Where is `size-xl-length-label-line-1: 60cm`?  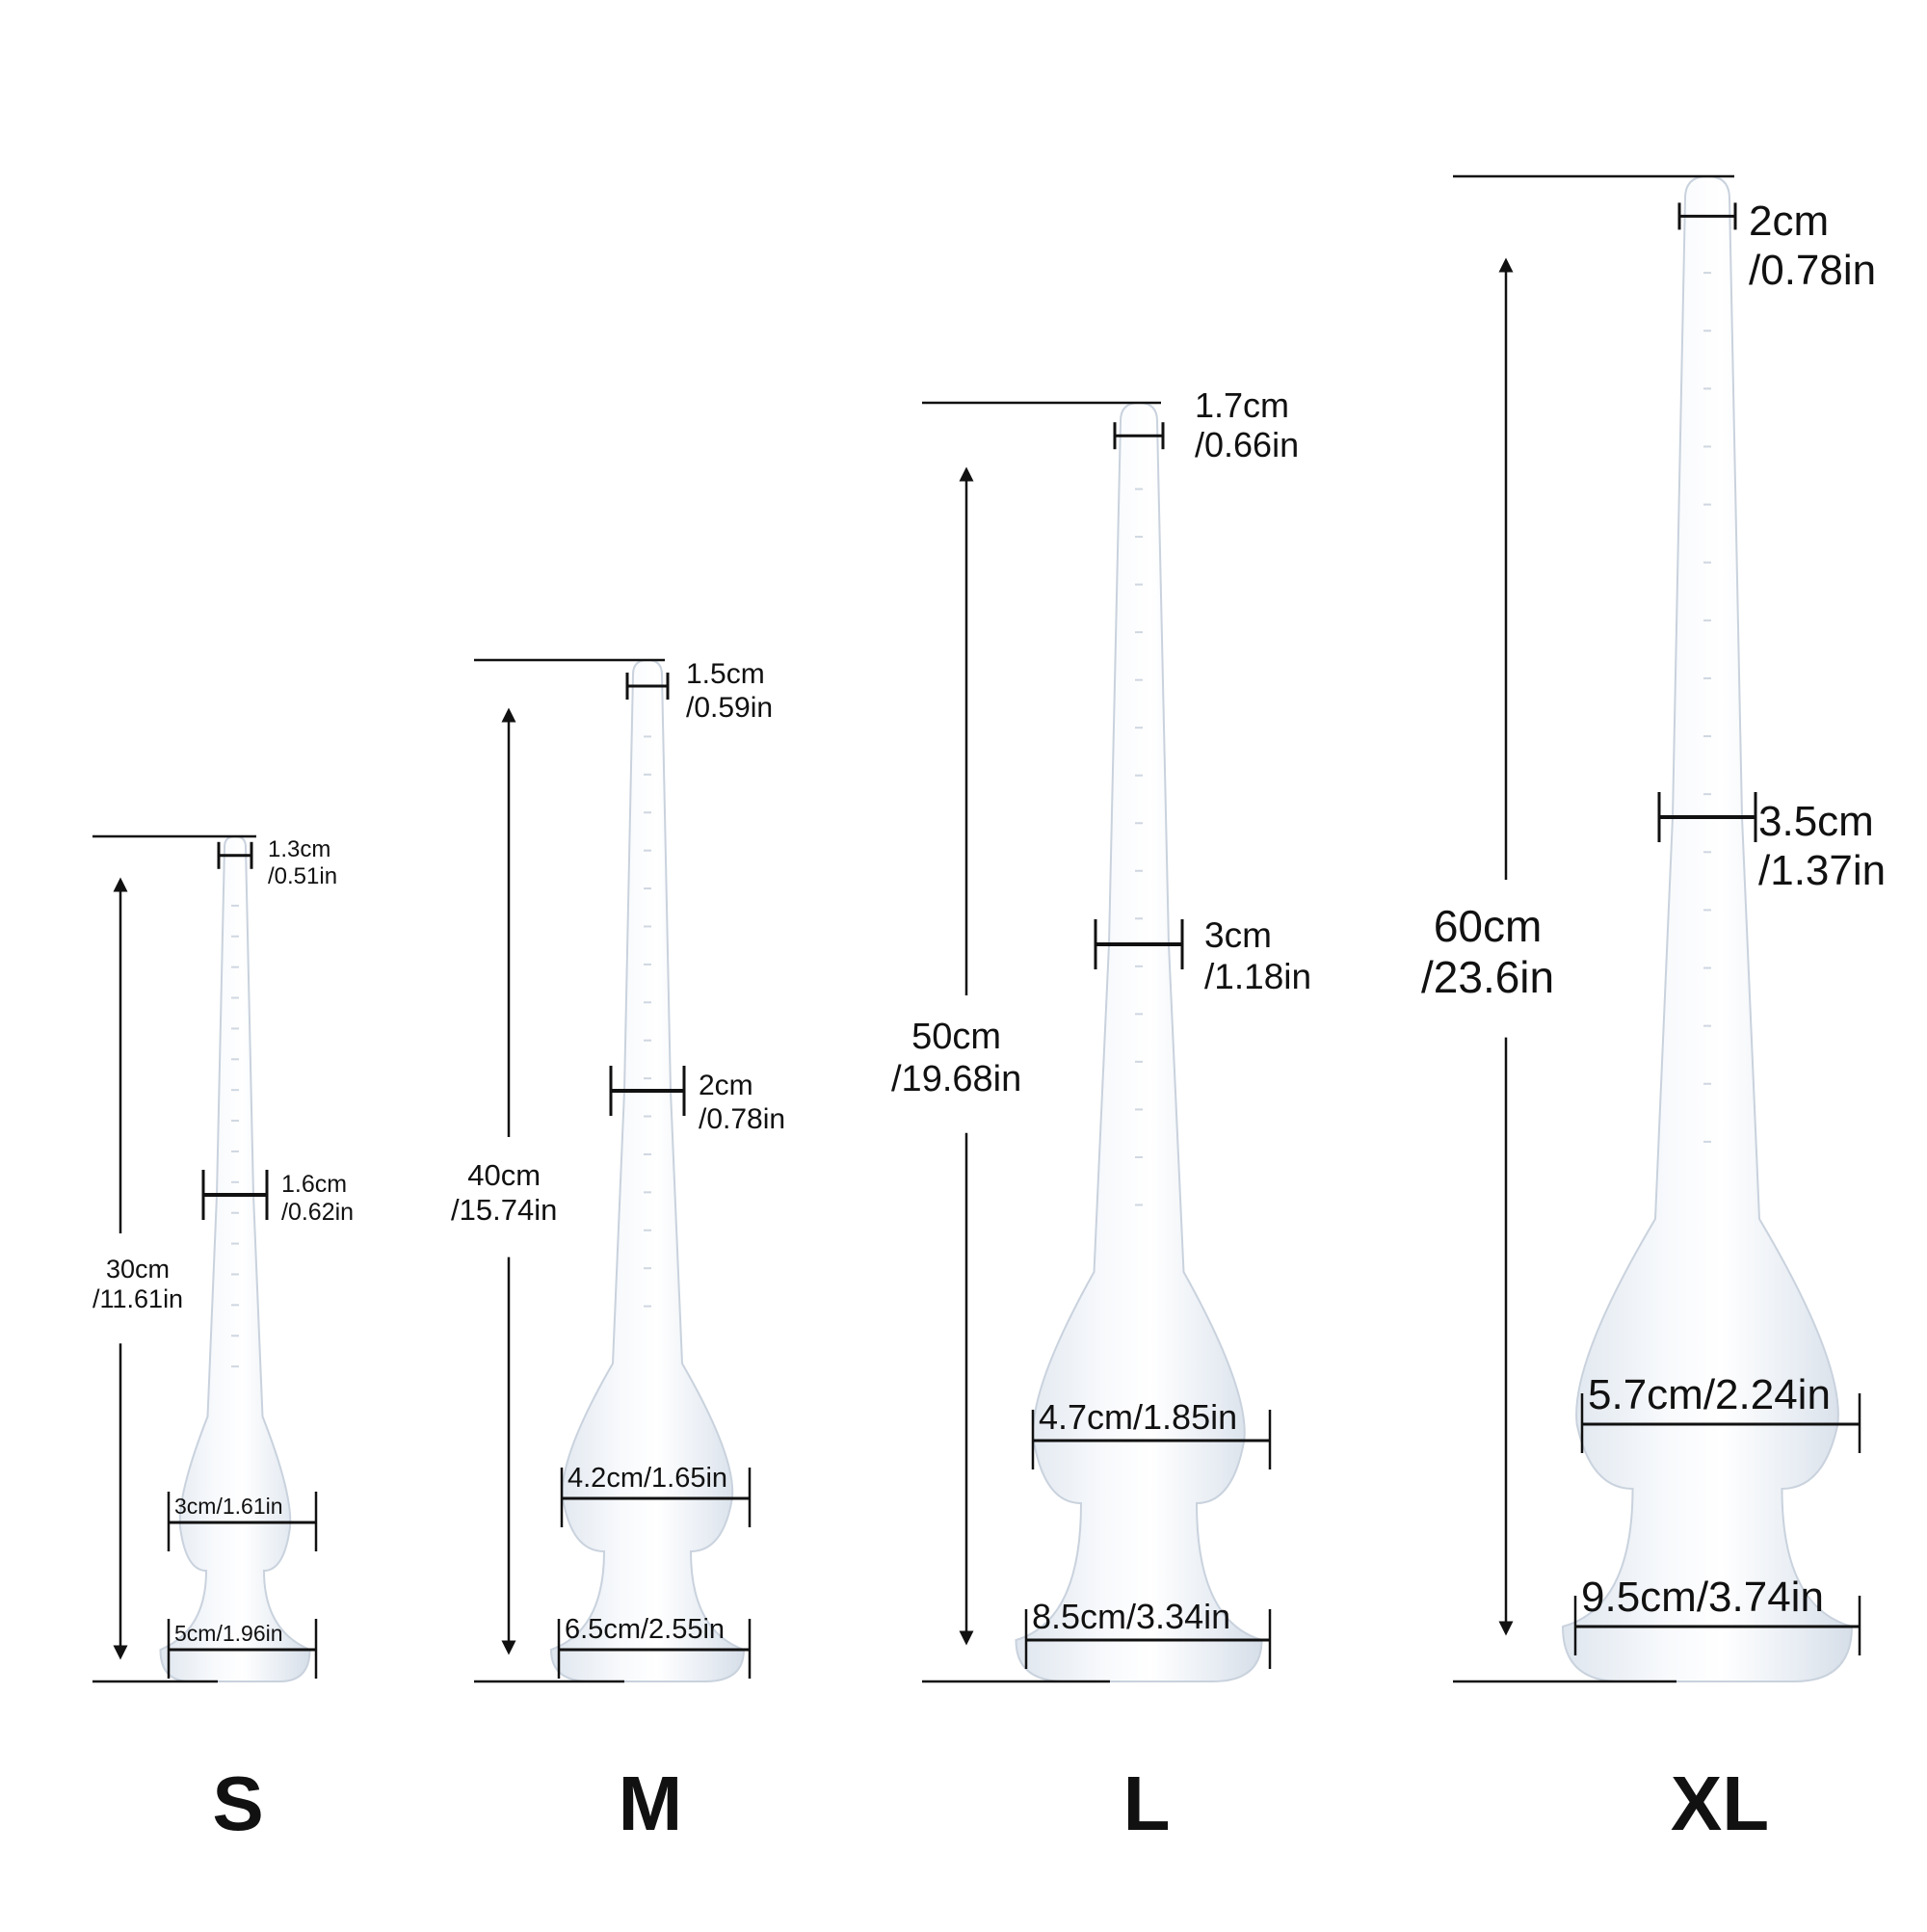
size-xl-length-label-line-1: 60cm is located at coordinates (1488, 926).